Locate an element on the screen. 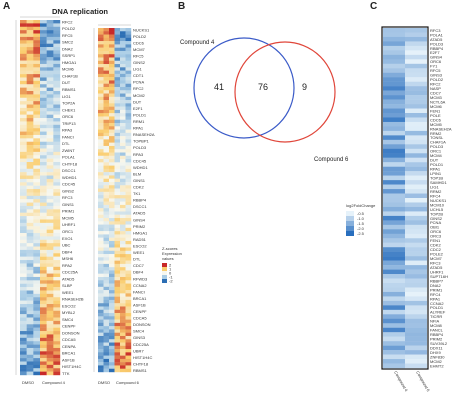  heatmap-c-gene-label: TONSL is located at coordinates (437, 137).